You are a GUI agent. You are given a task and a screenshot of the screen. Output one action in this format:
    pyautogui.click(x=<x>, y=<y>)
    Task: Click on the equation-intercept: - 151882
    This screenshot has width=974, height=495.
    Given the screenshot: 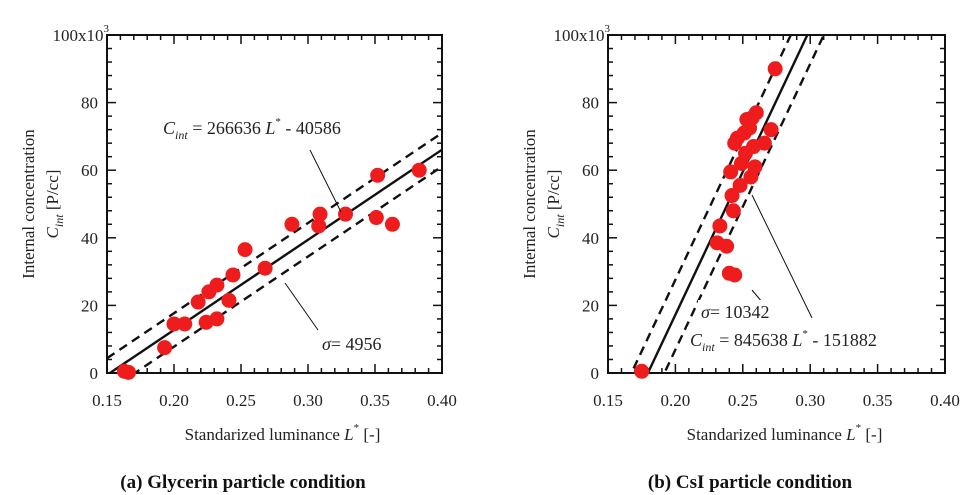 What is the action you would take?
    pyautogui.click(x=842, y=340)
    